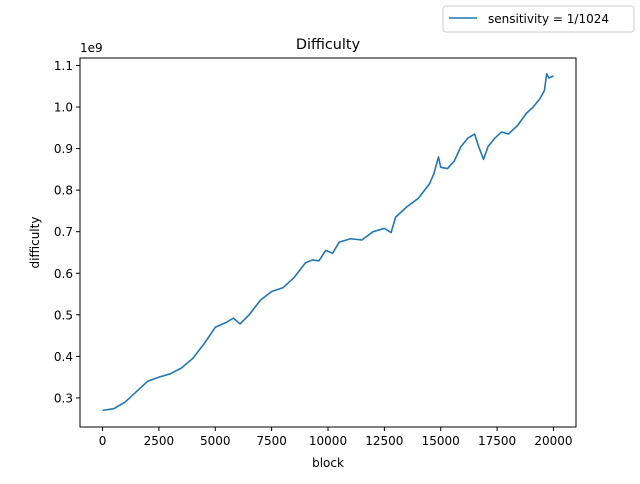 The height and width of the screenshot is (484, 640). Describe the element at coordinates (63, 66) in the screenshot. I see `y-tick-label: 1.1` at that location.